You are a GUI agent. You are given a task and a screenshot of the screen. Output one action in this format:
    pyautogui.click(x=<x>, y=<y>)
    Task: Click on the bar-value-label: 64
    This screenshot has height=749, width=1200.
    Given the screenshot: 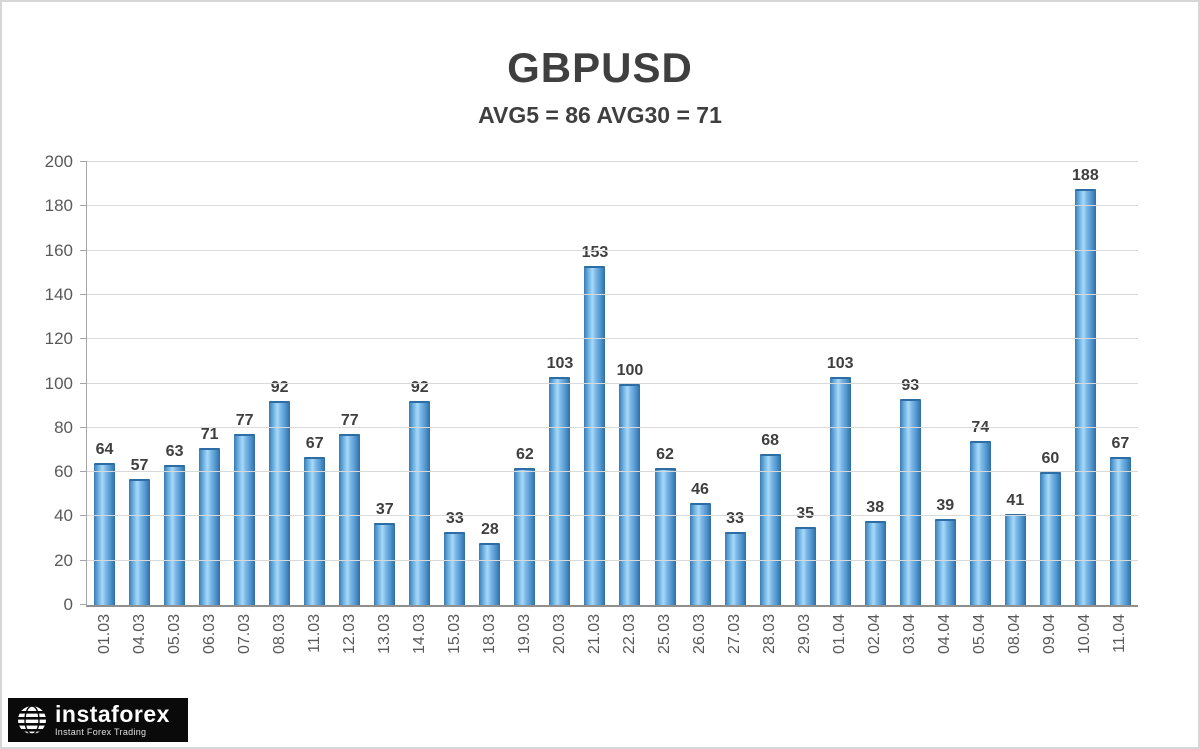 What is the action you would take?
    pyautogui.click(x=104, y=450)
    